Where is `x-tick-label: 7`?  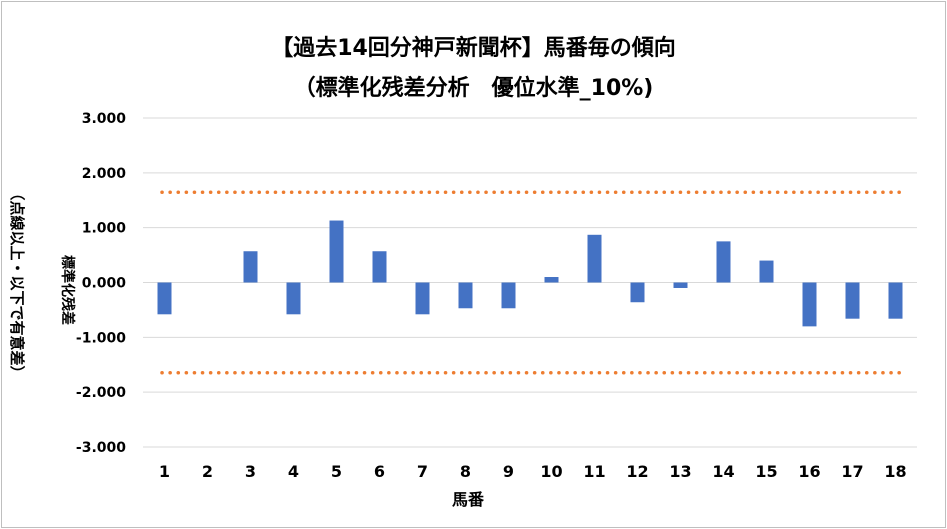 x-tick-label: 7 is located at coordinates (422, 471).